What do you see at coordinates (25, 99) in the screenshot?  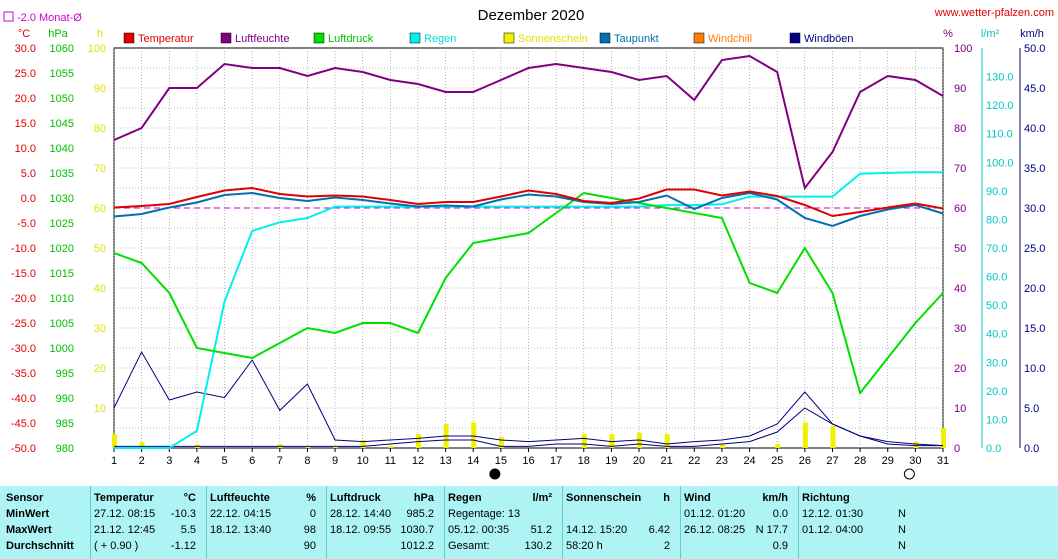 I see `tick-label-temp: 20.0` at bounding box center [25, 99].